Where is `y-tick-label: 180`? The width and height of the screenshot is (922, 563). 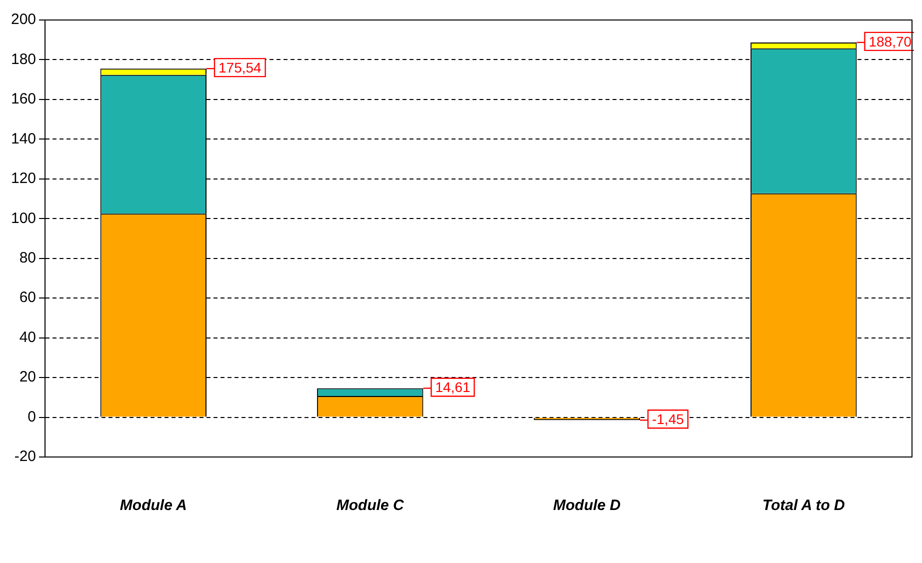
y-tick-label: 180 is located at coordinates (23, 59).